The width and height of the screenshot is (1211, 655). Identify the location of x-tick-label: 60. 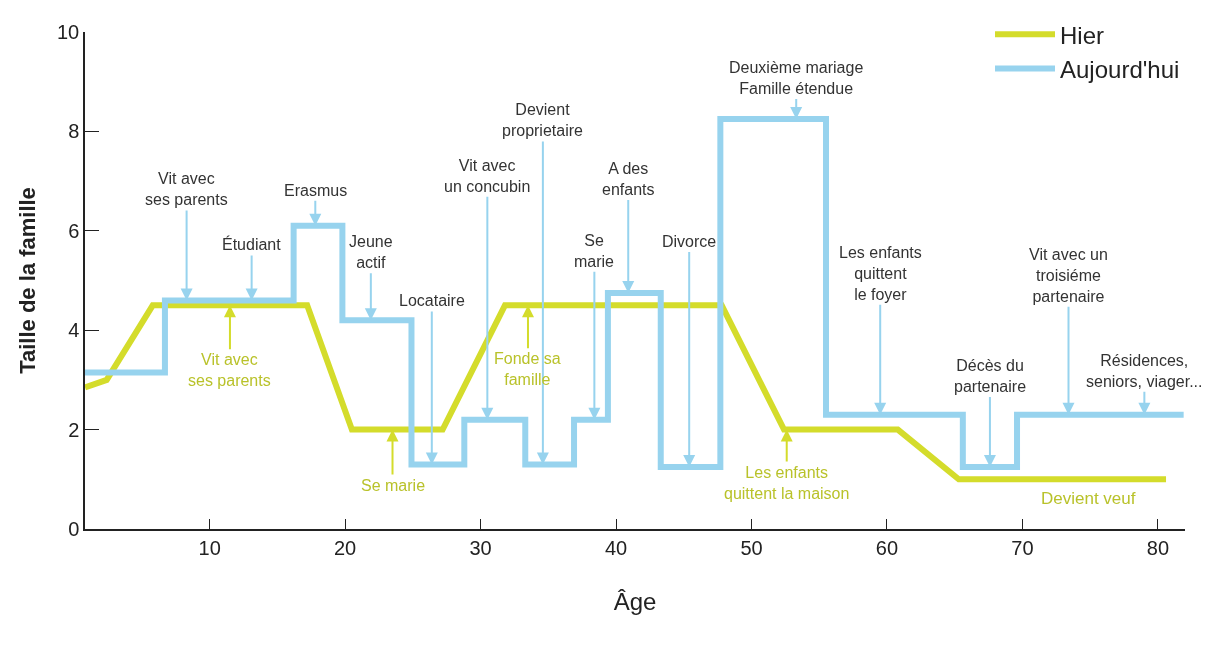
(887, 547).